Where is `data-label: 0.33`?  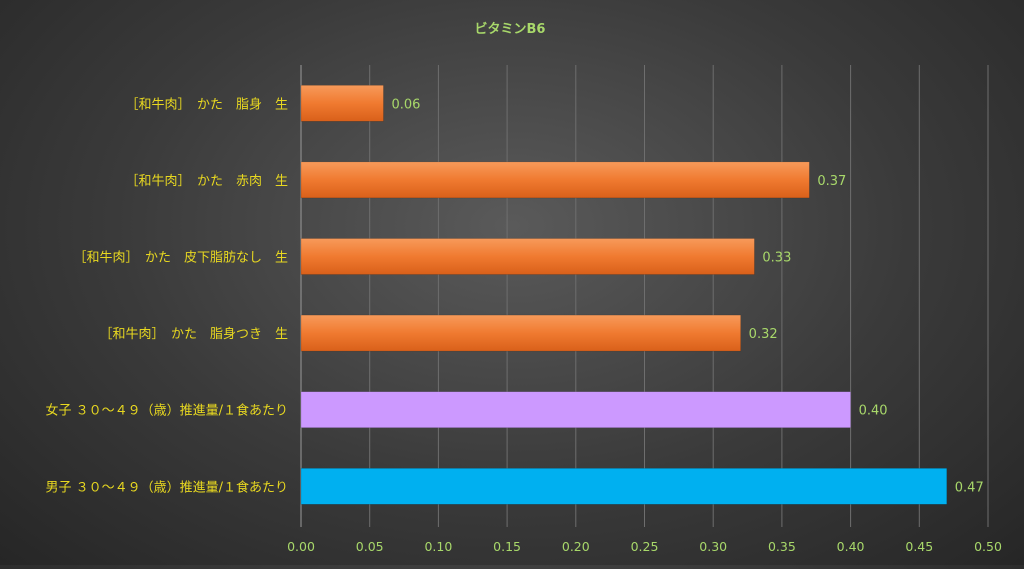
data-label: 0.33 is located at coordinates (776, 258).